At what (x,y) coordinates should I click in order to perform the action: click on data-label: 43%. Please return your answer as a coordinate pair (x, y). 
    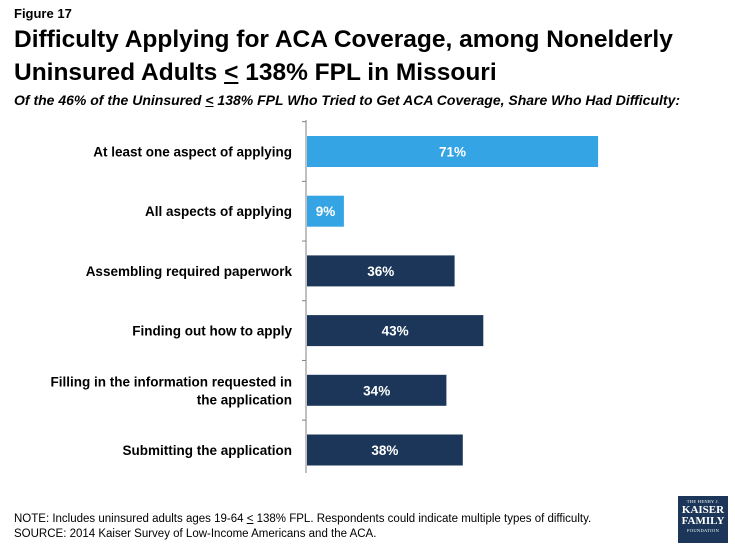
    Looking at the image, I should click on (395, 331).